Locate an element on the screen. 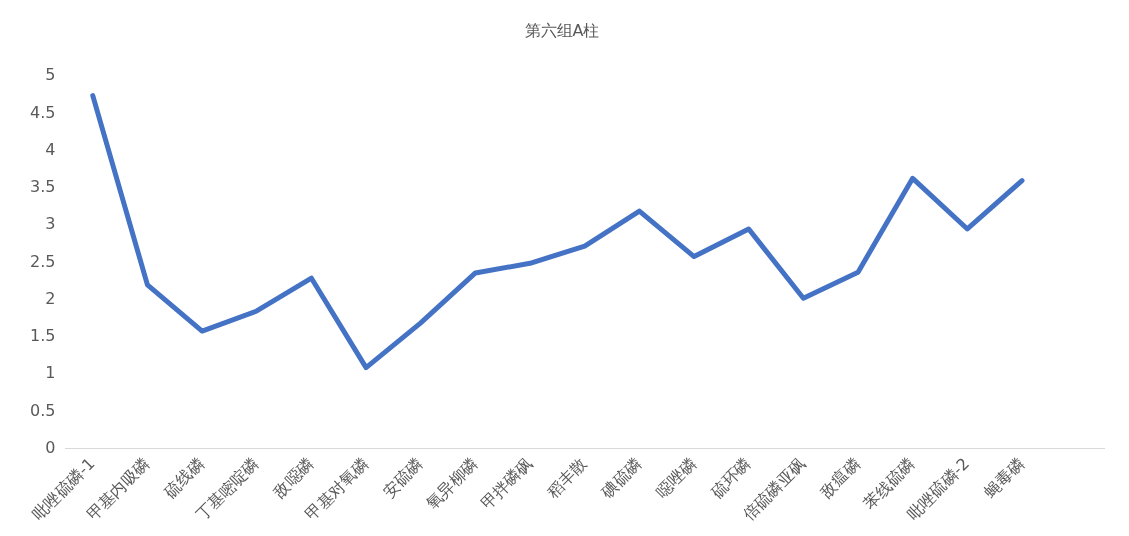 The image size is (1129, 536). x-tick-label: 碘硫磷 is located at coordinates (621, 478).